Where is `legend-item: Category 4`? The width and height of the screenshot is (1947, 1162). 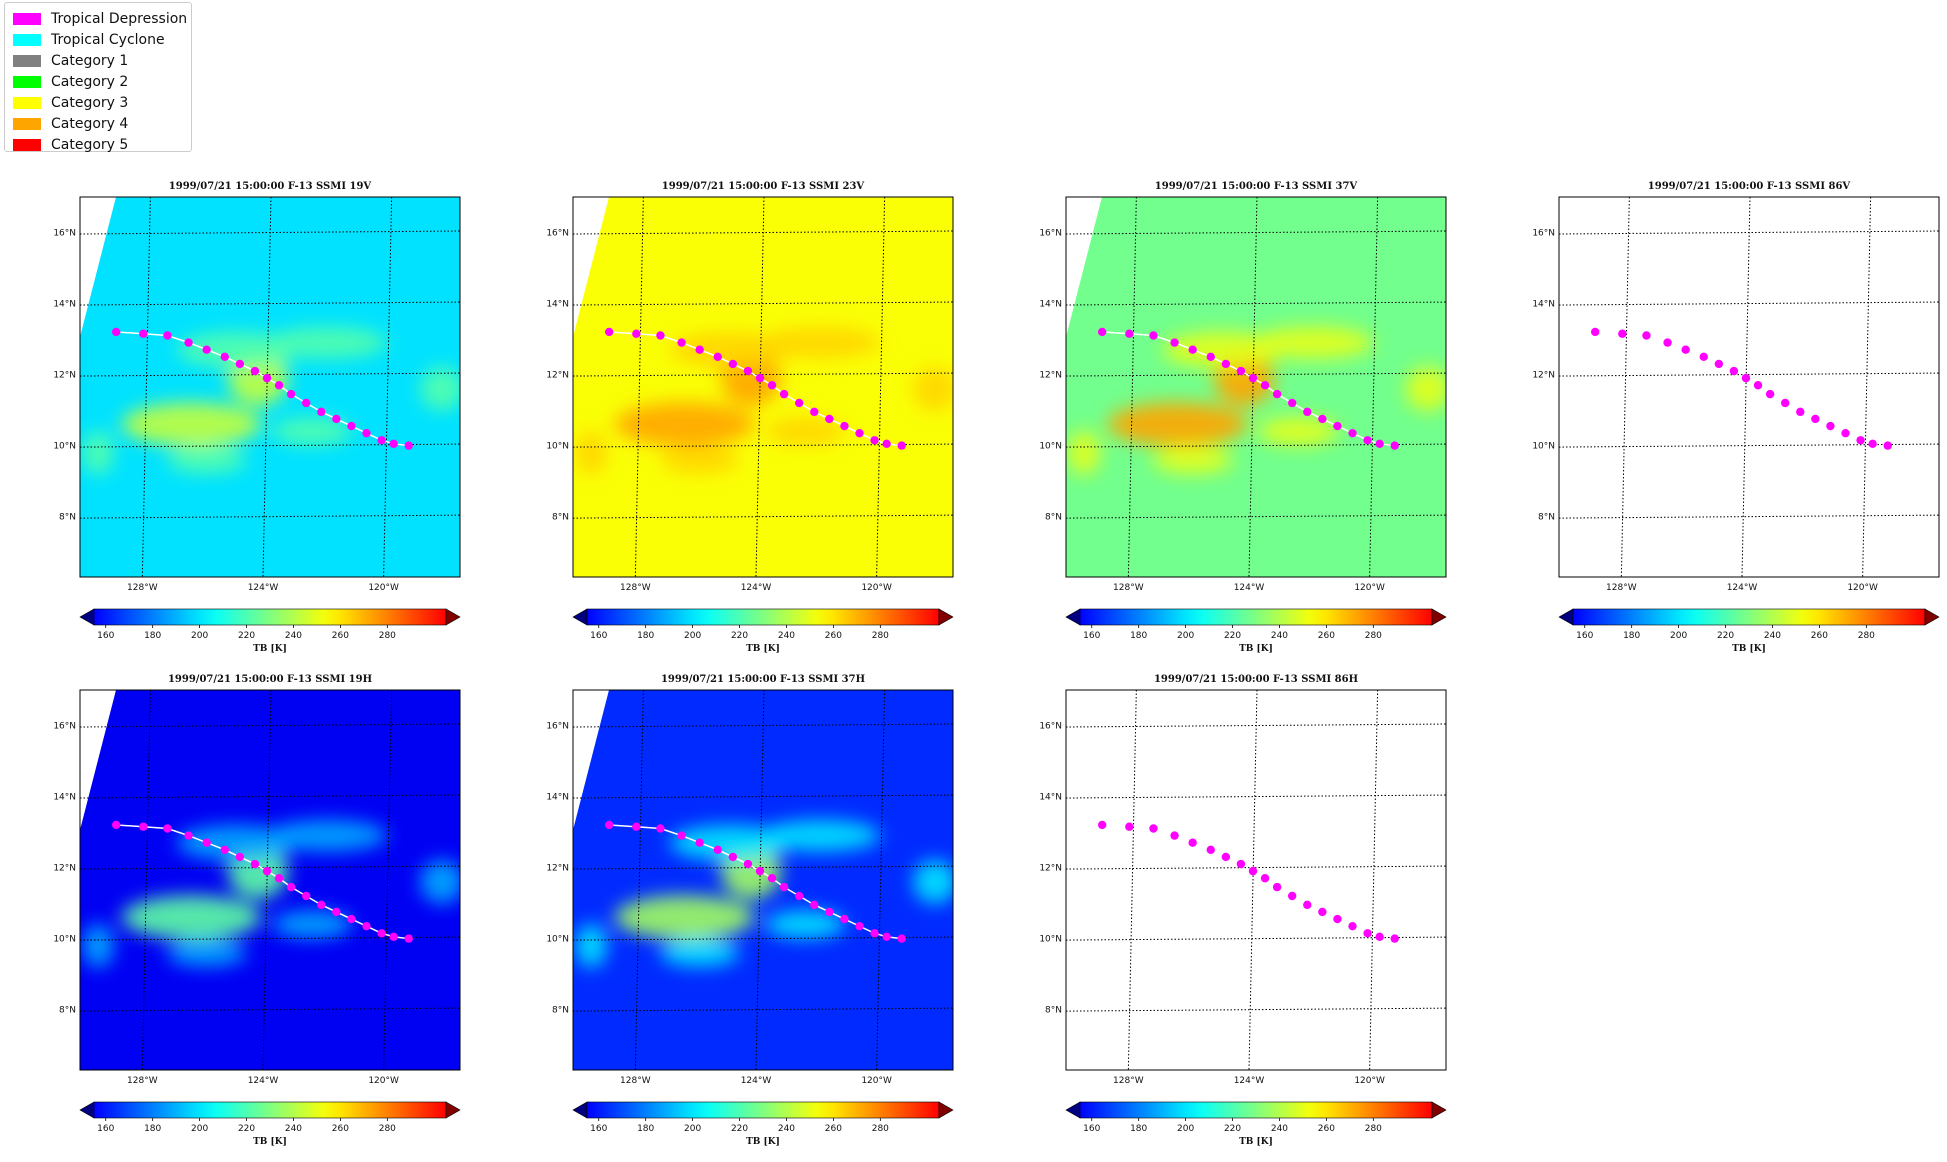
legend-item: Category 4 is located at coordinates (70, 124).